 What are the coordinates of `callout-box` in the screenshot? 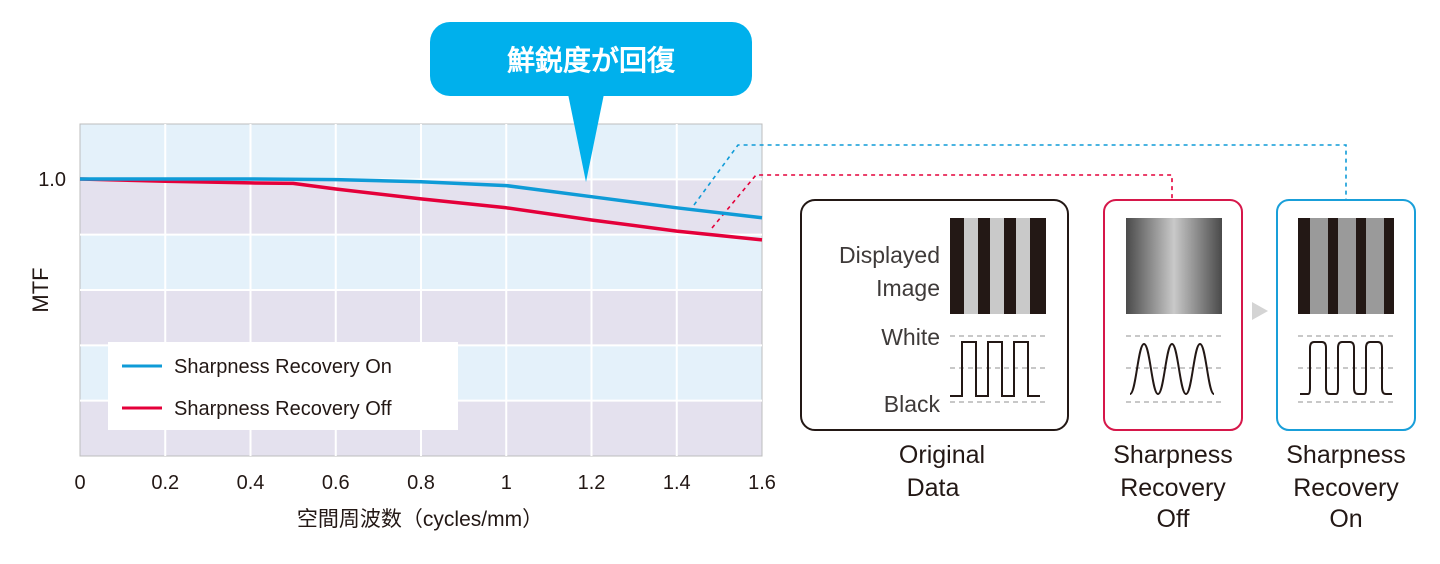 It's located at (591, 59).